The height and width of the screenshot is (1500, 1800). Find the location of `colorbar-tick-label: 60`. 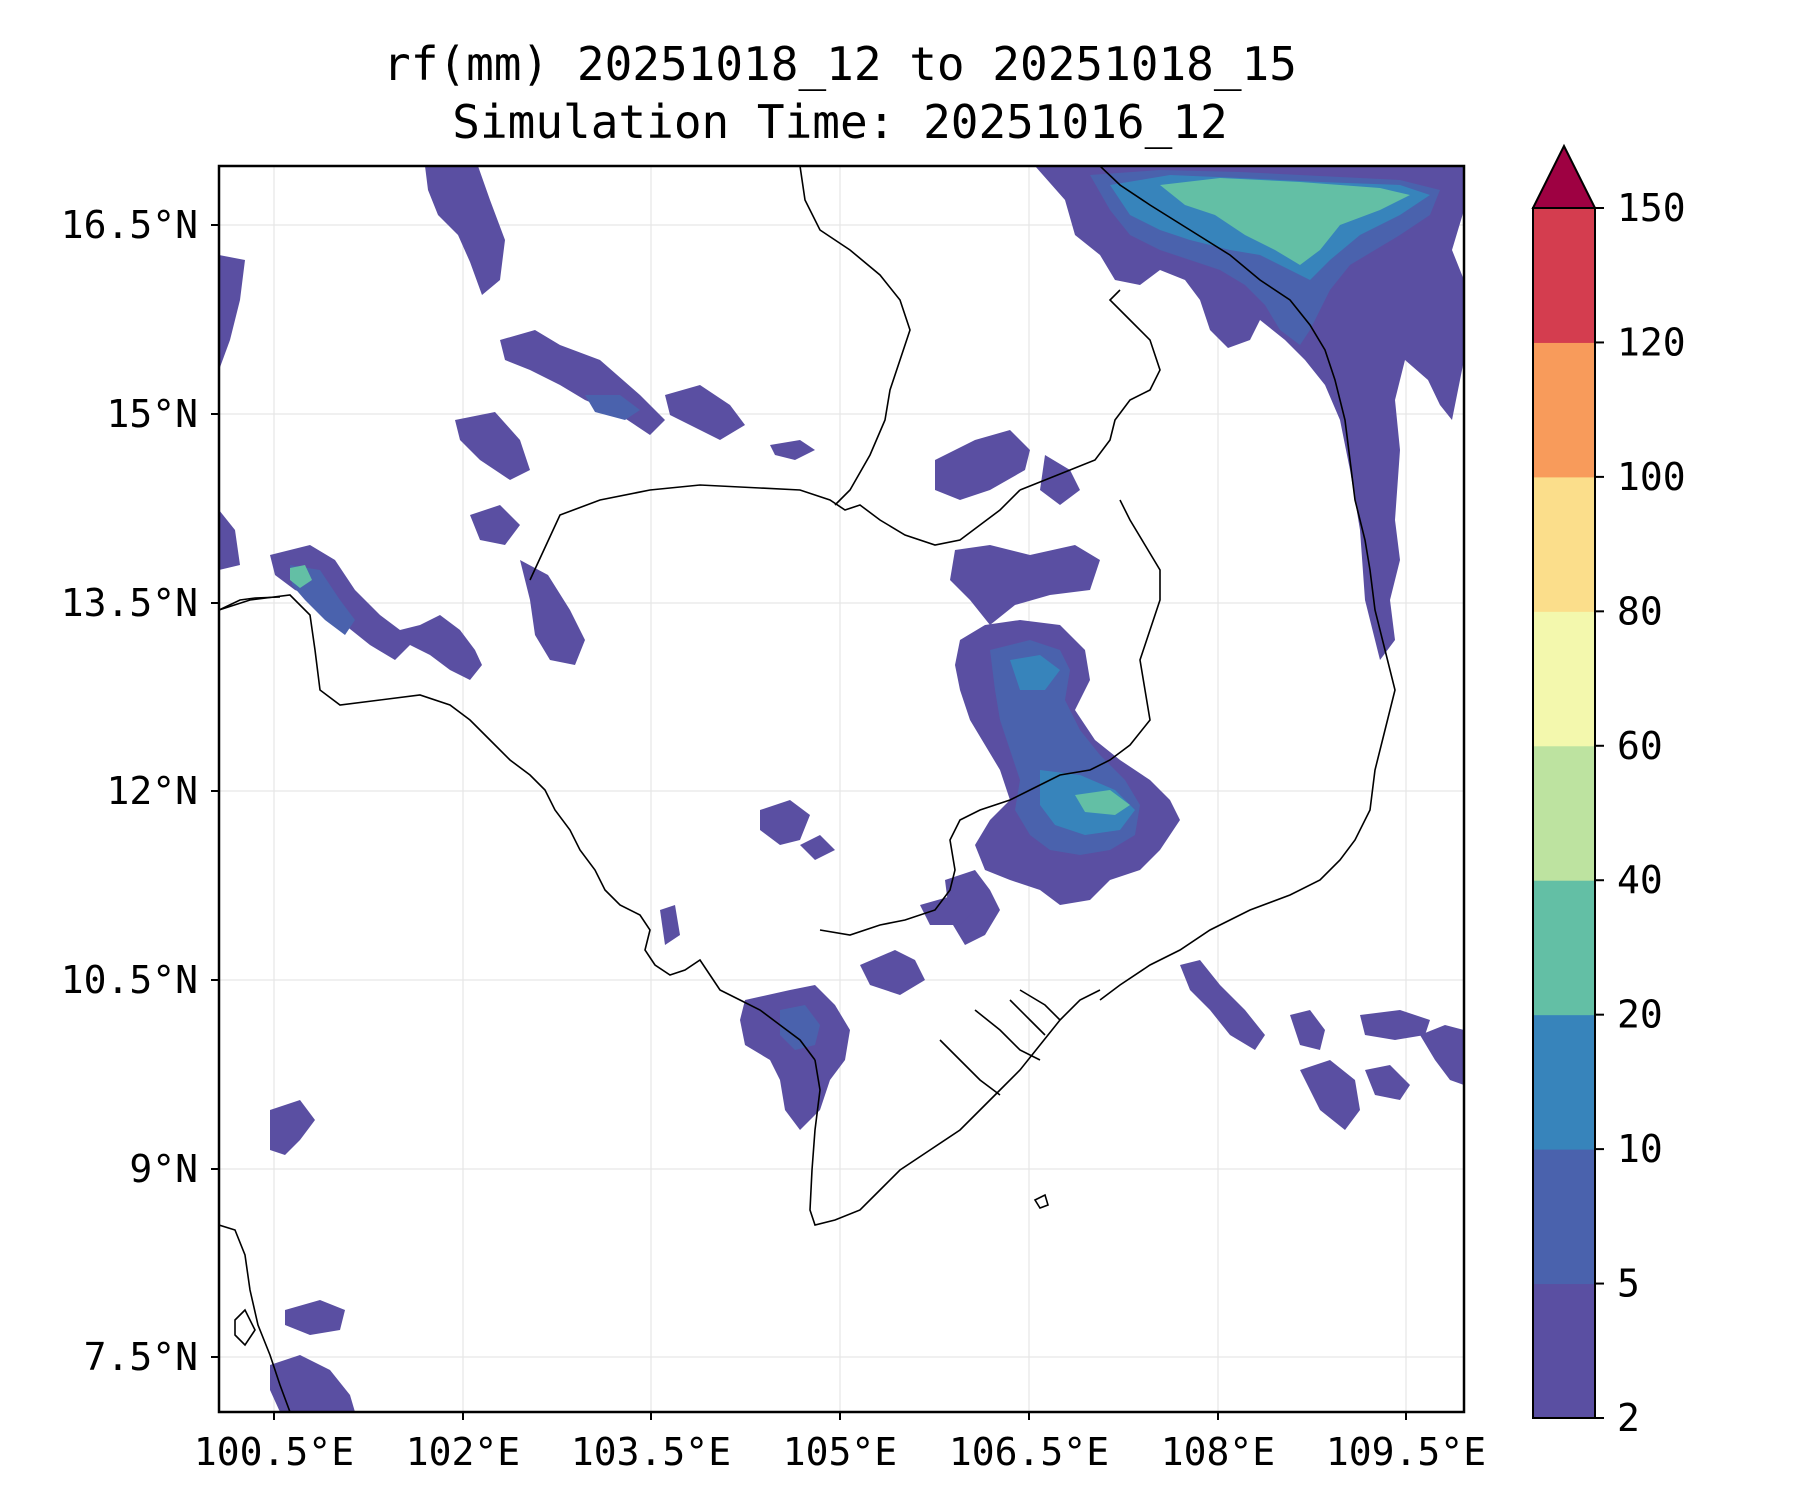

colorbar-tick-label: 60 is located at coordinates (1640, 746).